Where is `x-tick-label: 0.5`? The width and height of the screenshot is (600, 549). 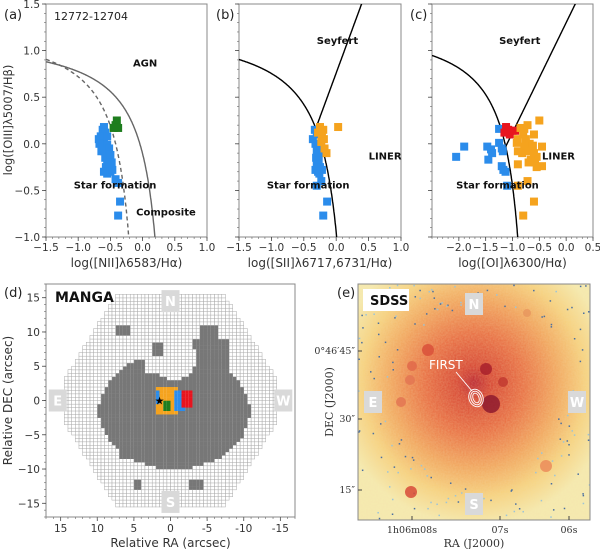
x-tick-label: 0.5 is located at coordinates (174, 248).